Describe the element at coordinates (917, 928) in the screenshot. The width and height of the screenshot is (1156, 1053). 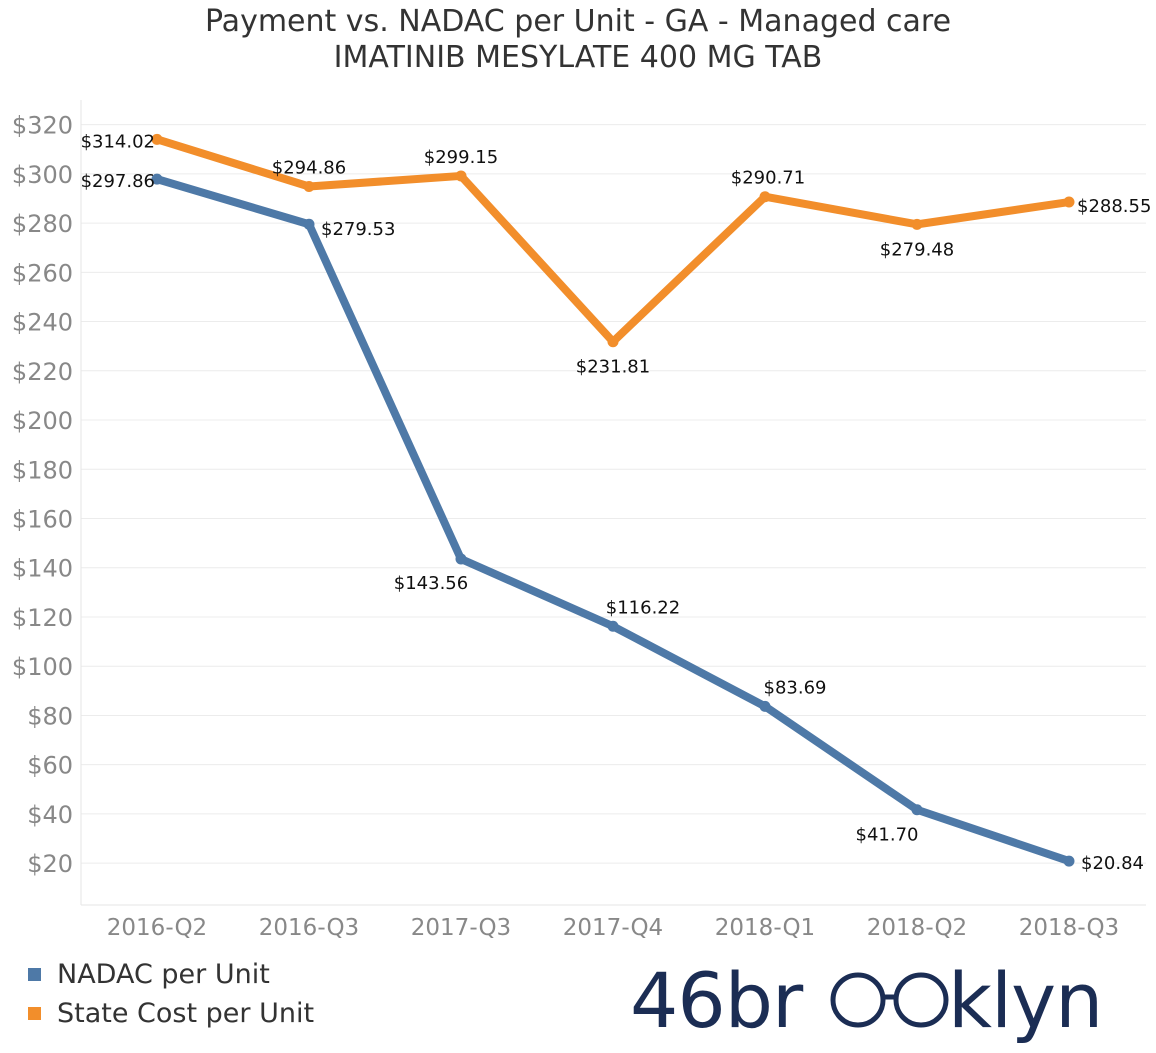
I see `x-tick-label: 2018-Q2` at that location.